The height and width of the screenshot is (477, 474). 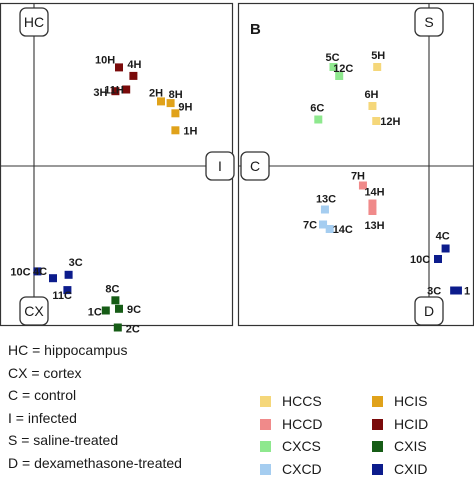 What do you see at coordinates (76, 263) in the screenshot?
I see `data-label-a-3c: 3C` at bounding box center [76, 263].